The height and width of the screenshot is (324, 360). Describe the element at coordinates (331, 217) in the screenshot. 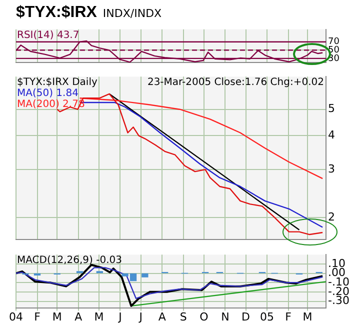

I see `y-tick-label: 2` at that location.